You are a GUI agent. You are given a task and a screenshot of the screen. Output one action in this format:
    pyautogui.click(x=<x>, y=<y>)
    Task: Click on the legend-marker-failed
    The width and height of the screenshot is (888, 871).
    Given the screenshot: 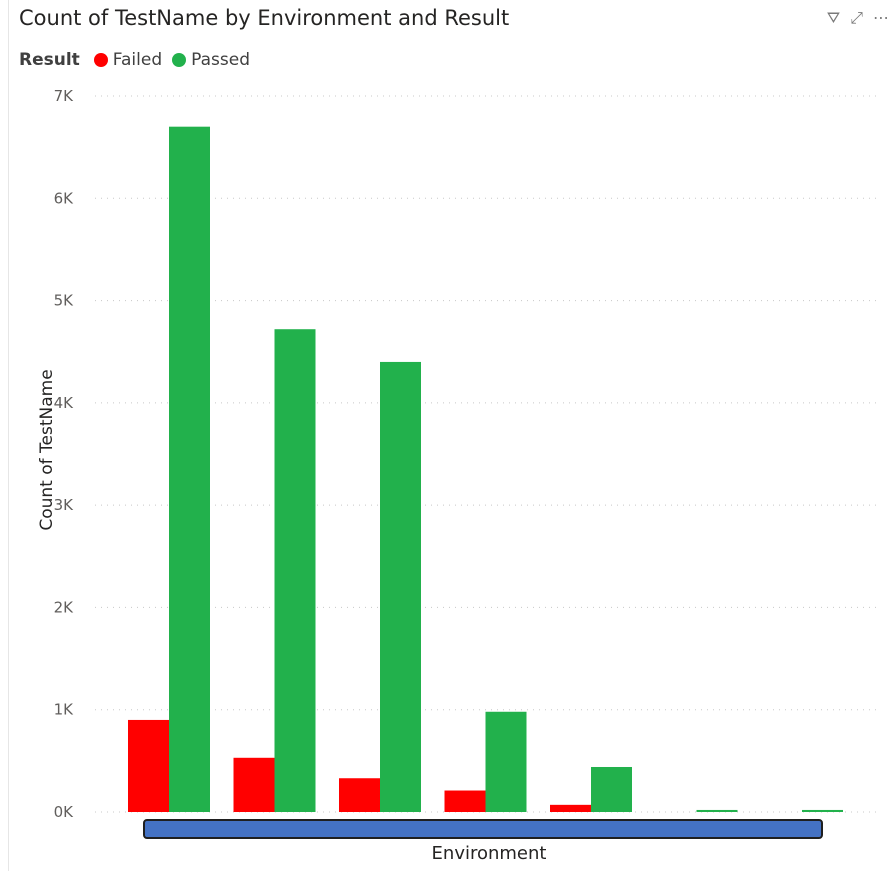 What is the action you would take?
    pyautogui.click(x=100, y=60)
    